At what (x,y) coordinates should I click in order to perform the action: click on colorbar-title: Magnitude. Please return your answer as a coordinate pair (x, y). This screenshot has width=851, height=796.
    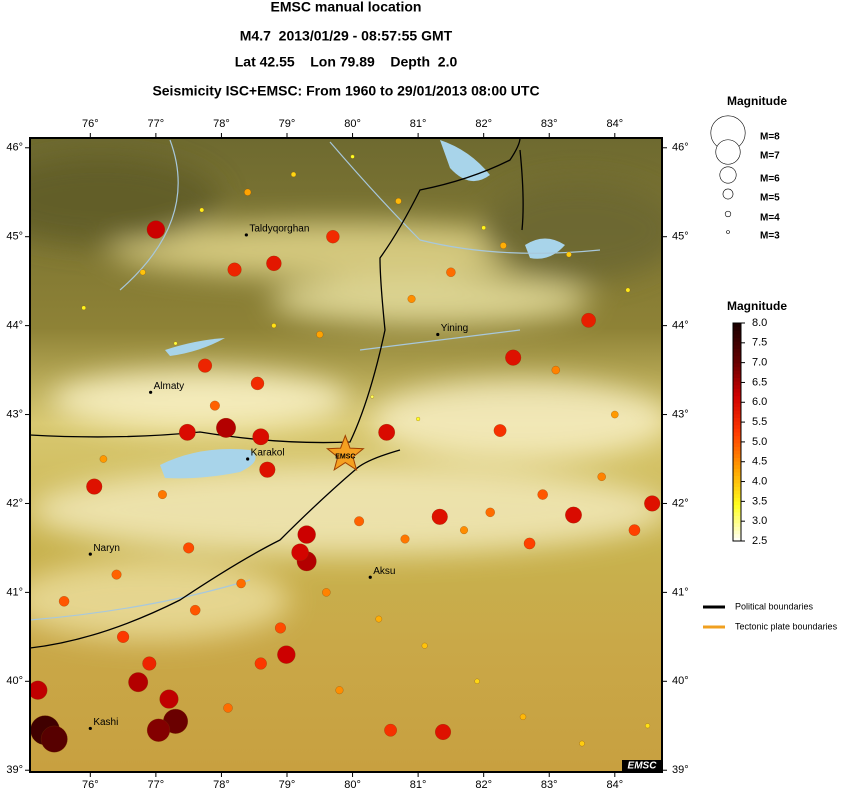
    Looking at the image, I should click on (757, 306).